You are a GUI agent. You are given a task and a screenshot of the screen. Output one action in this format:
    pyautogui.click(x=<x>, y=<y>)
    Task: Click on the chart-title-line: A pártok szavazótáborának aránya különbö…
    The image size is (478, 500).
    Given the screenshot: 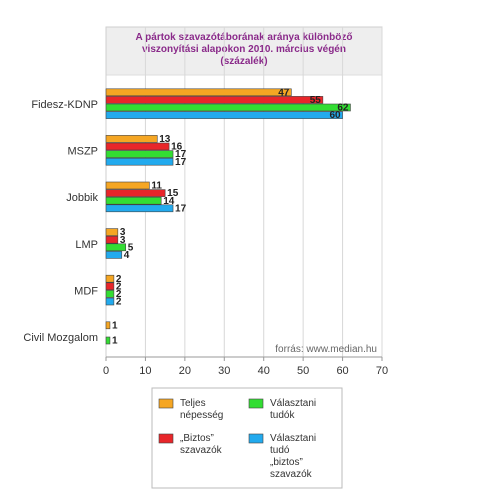 What is the action you would take?
    pyautogui.click(x=244, y=37)
    